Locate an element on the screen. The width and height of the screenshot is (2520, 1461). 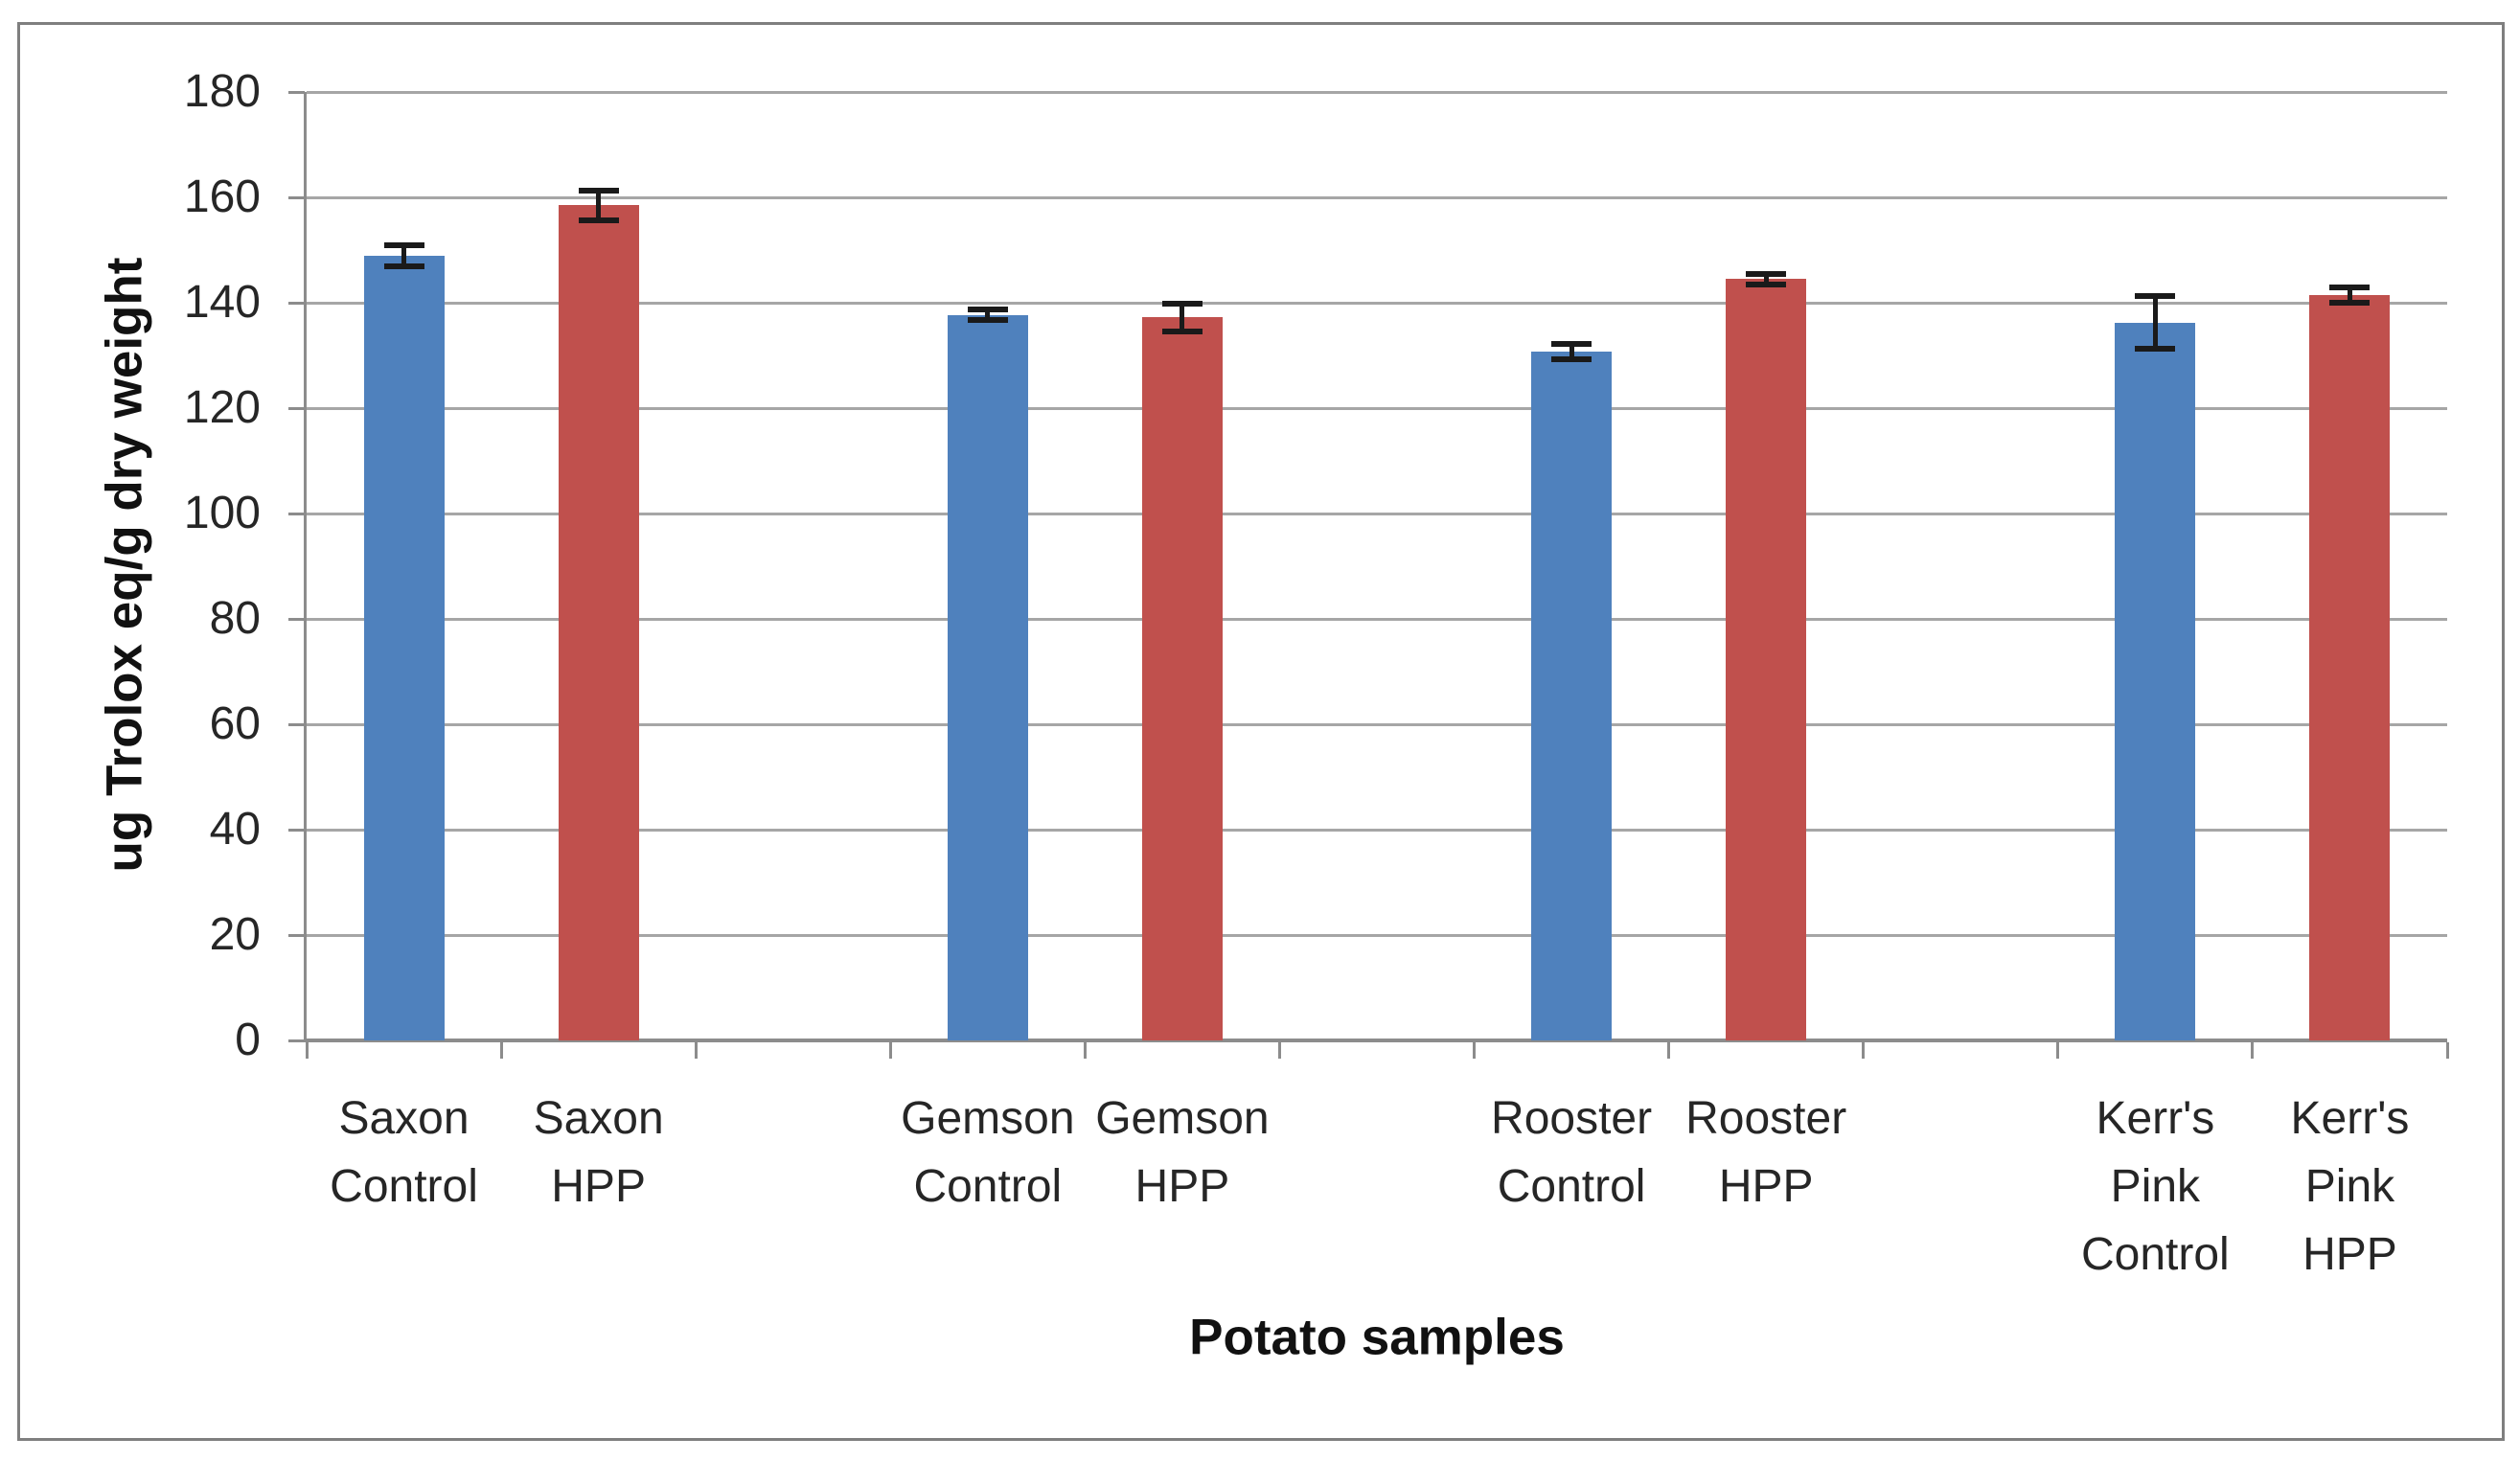
y-tick-label: 60 is located at coordinates (235, 723).